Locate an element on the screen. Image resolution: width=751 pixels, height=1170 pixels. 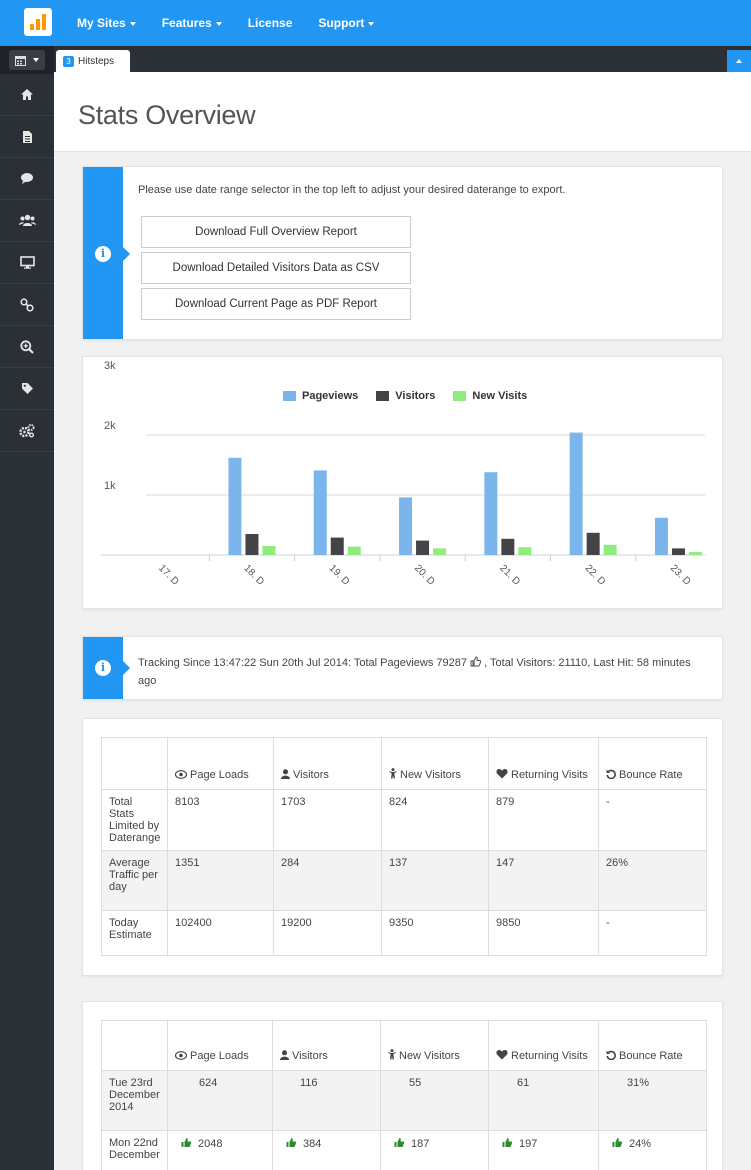
desktop-icon is located at coordinates (27, 262).